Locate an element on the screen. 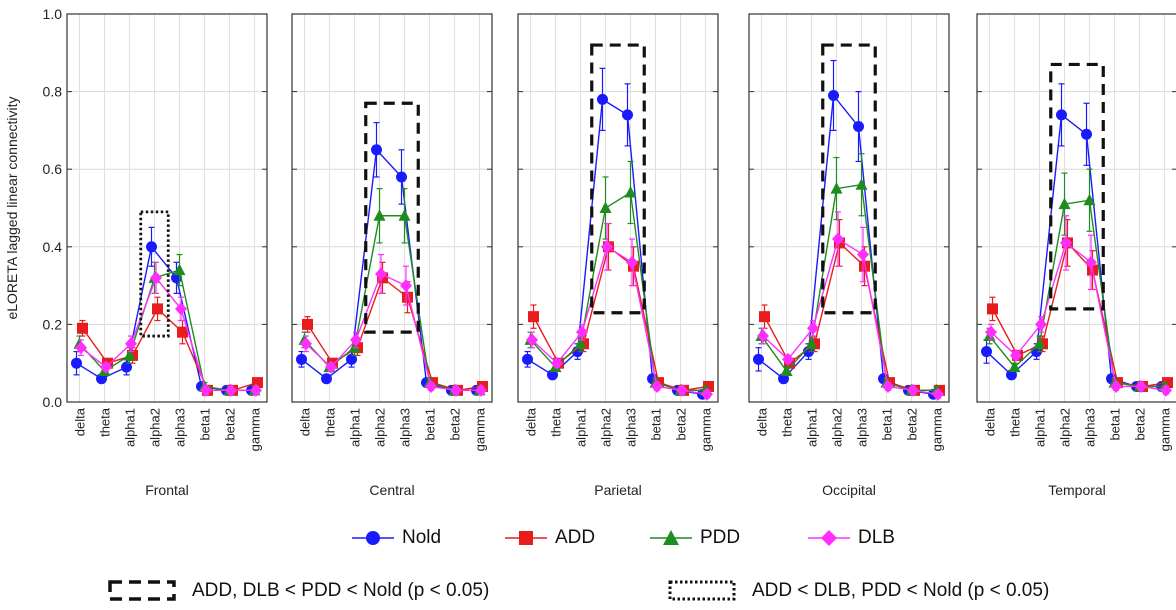 This screenshot has width=1176, height=610. dashed-box-icon is located at coordinates (142, 590).